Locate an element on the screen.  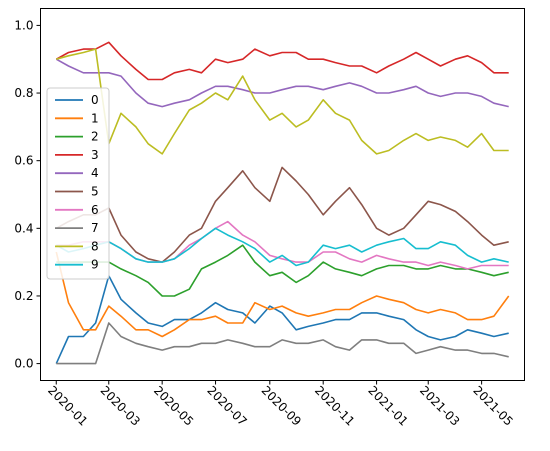
legend-box is located at coordinates (78, 183).